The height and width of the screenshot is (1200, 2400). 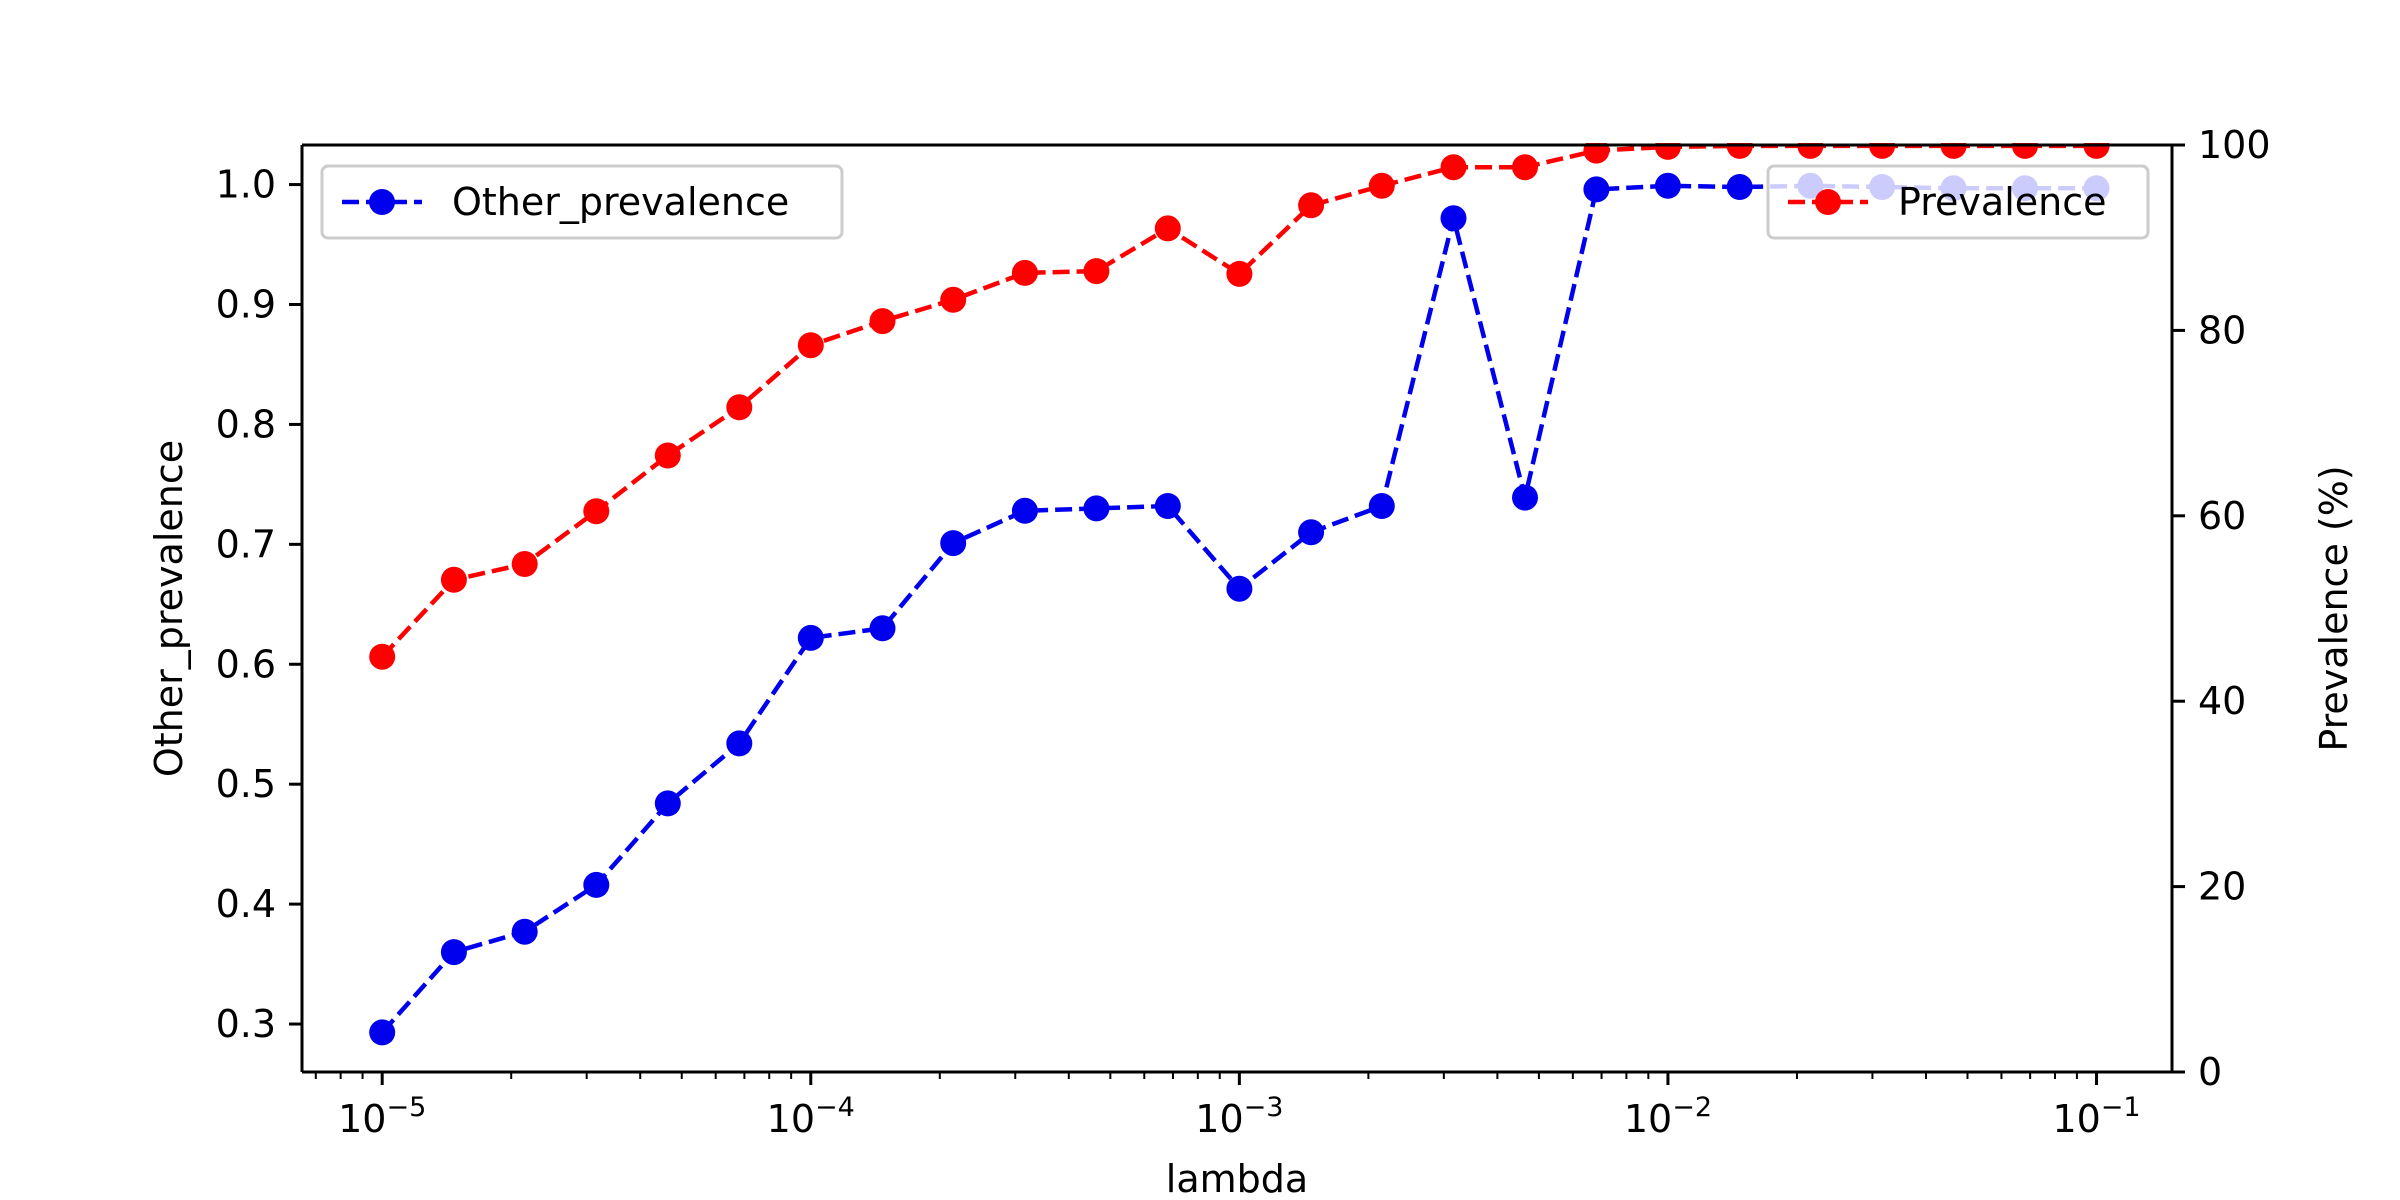 I want to click on y-left-tick-label: 0.6, so click(x=246, y=664).